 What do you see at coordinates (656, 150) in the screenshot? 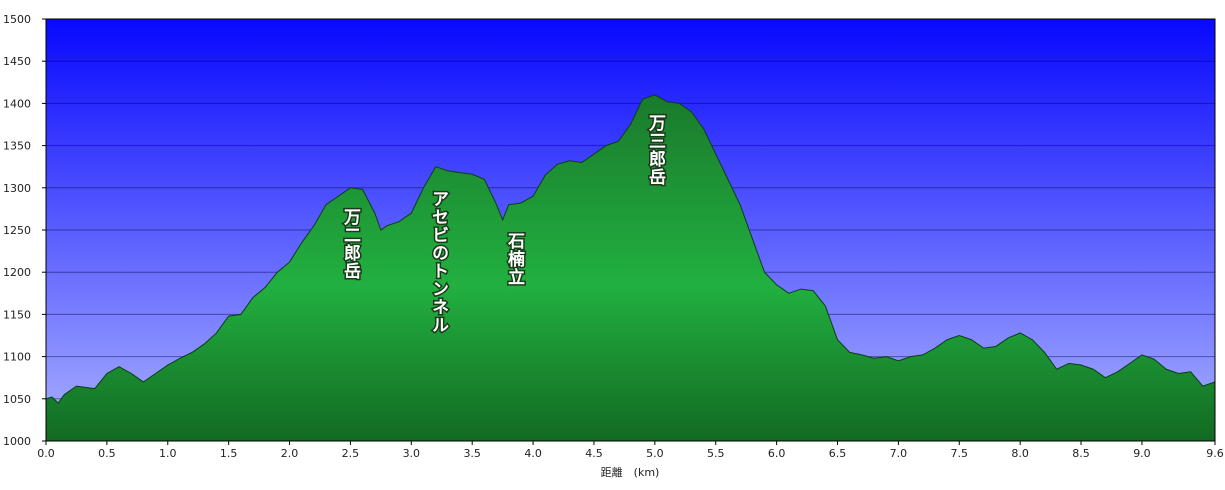
I see `annotation: 万三郎岳` at bounding box center [656, 150].